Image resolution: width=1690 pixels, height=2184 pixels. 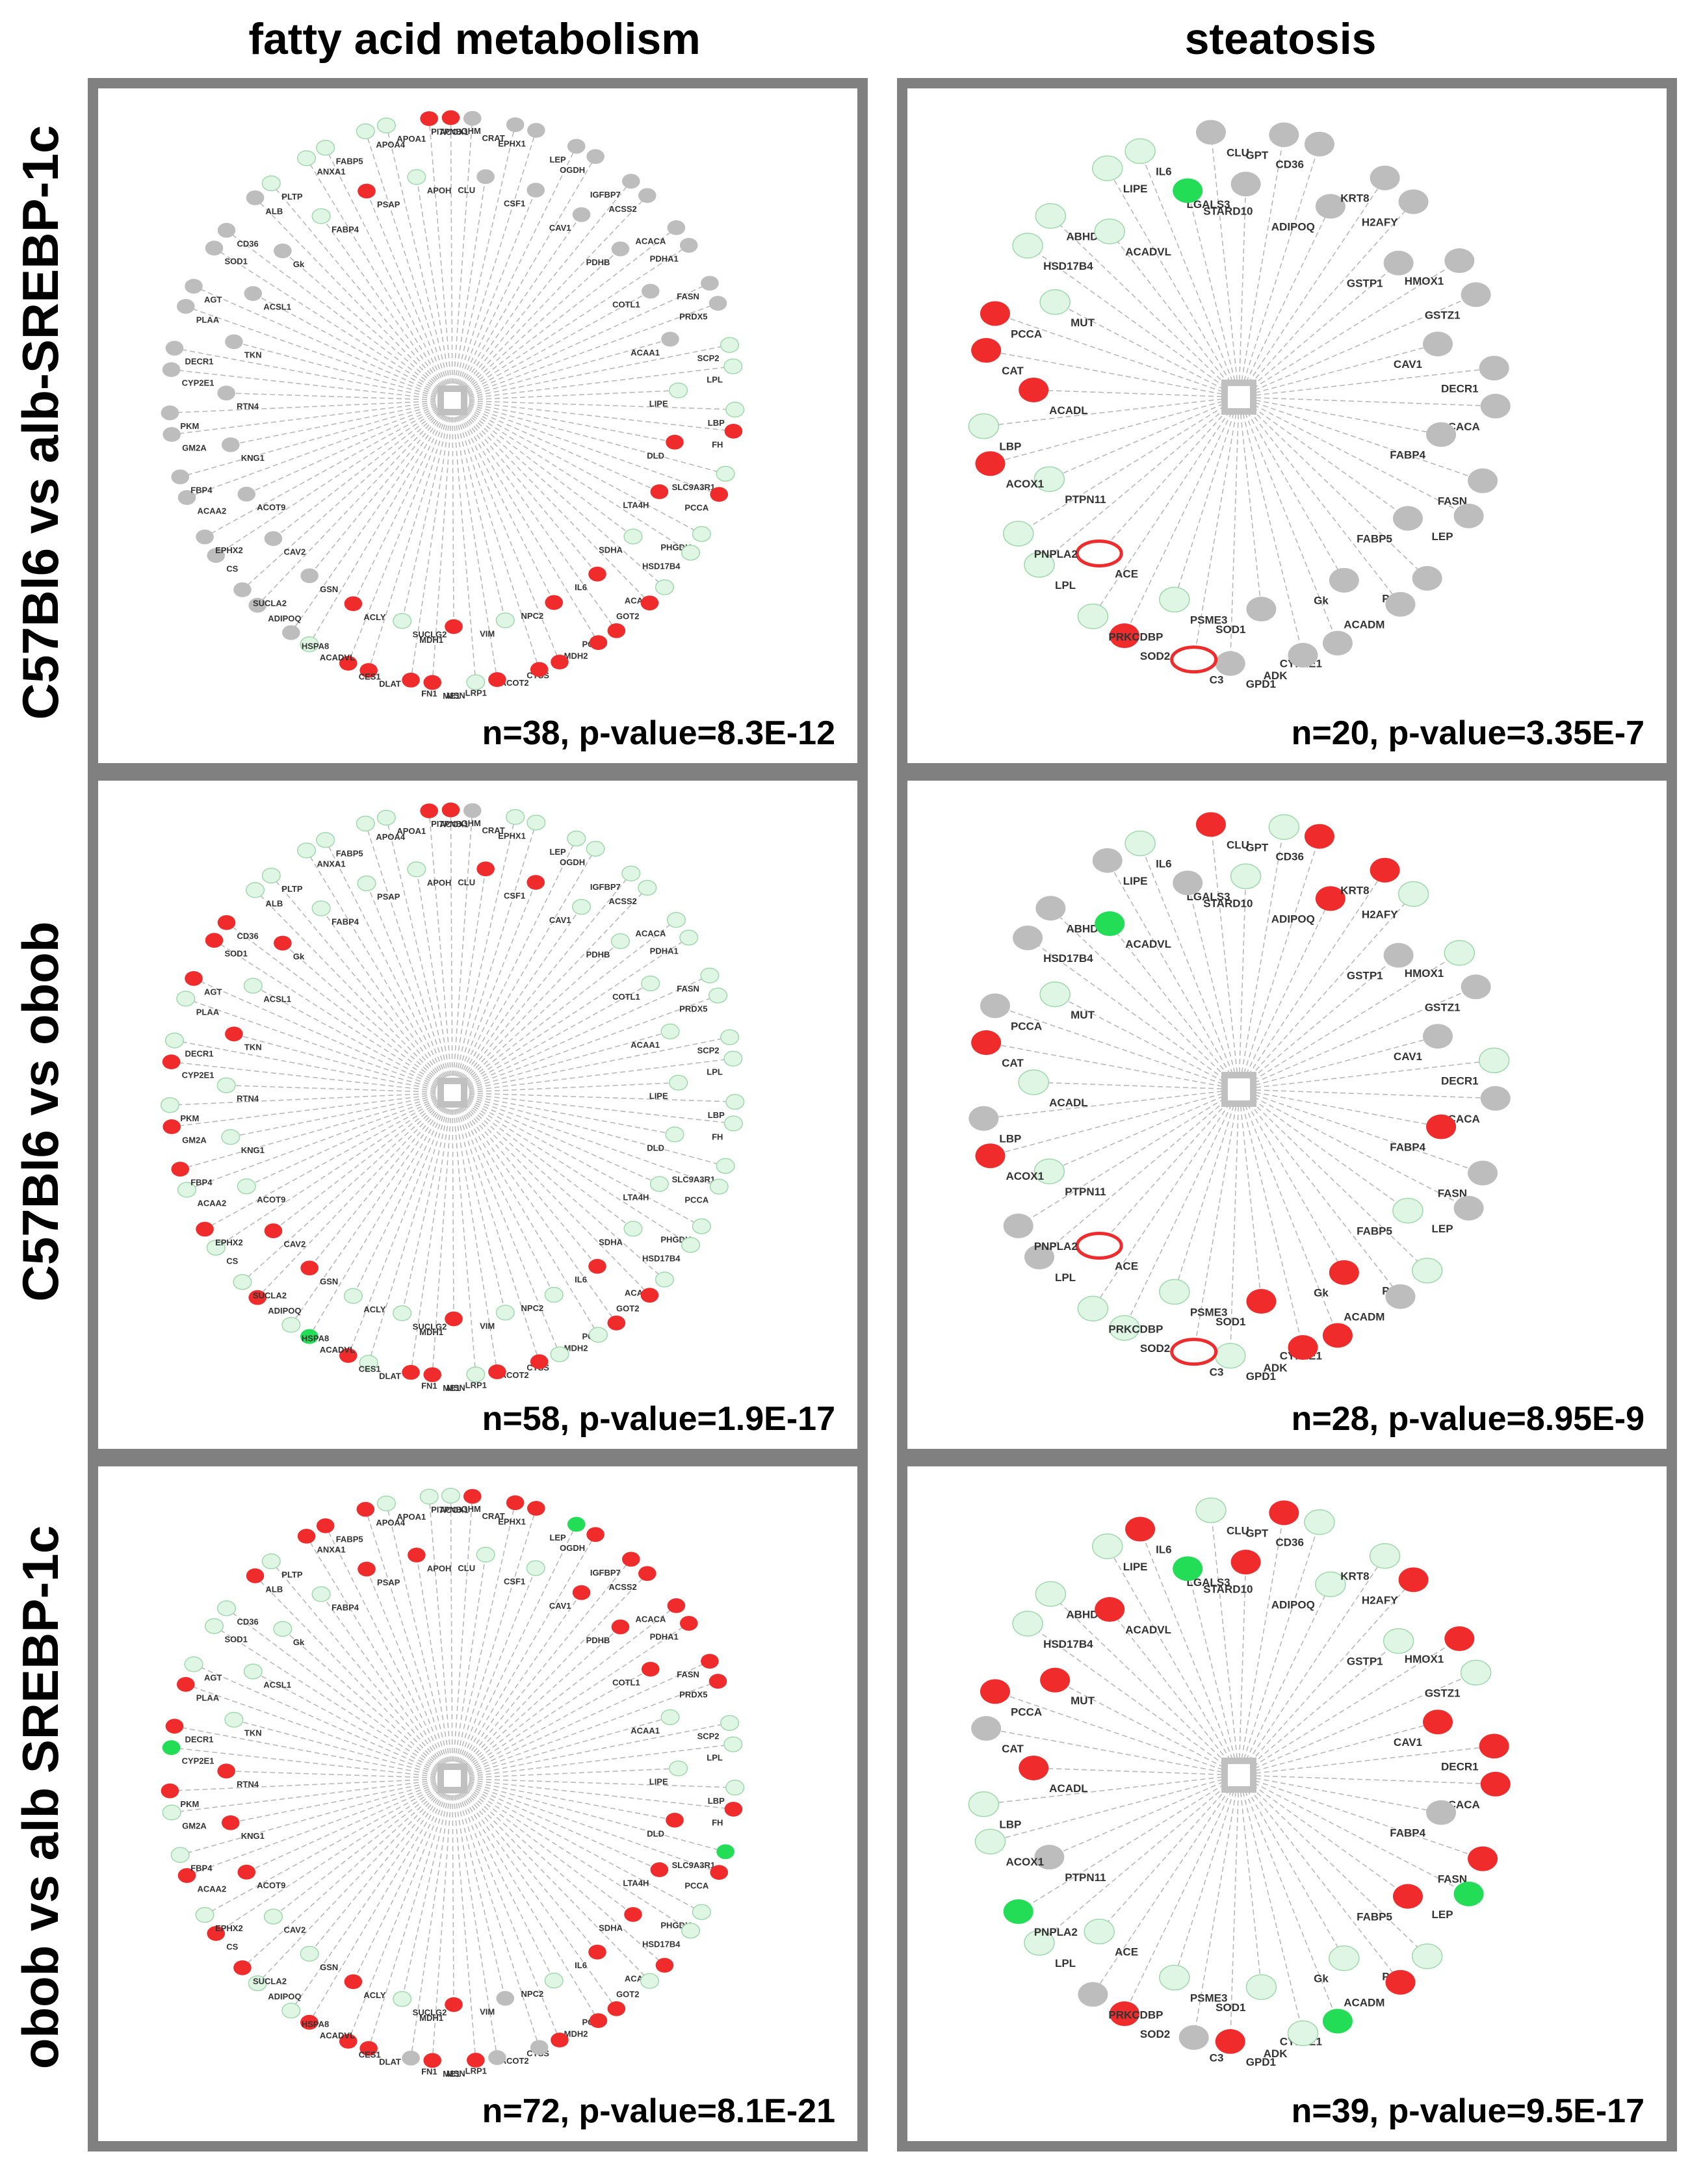 What do you see at coordinates (543, 1847) in the screenshot?
I see `edge-sdha` at bounding box center [543, 1847].